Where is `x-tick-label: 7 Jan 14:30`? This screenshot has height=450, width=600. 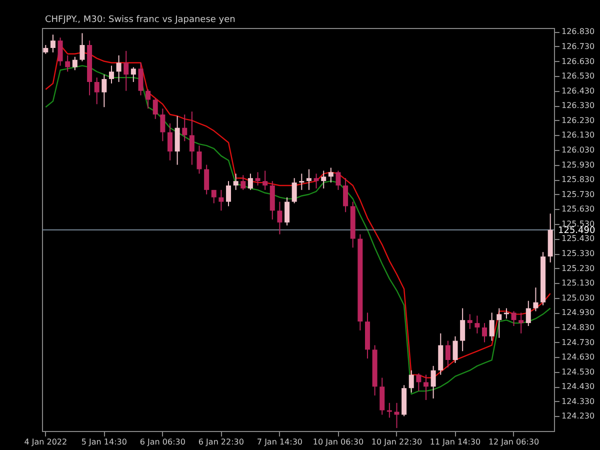
x-tick-label: 7 Jan 14:30 is located at coordinates (279, 442).